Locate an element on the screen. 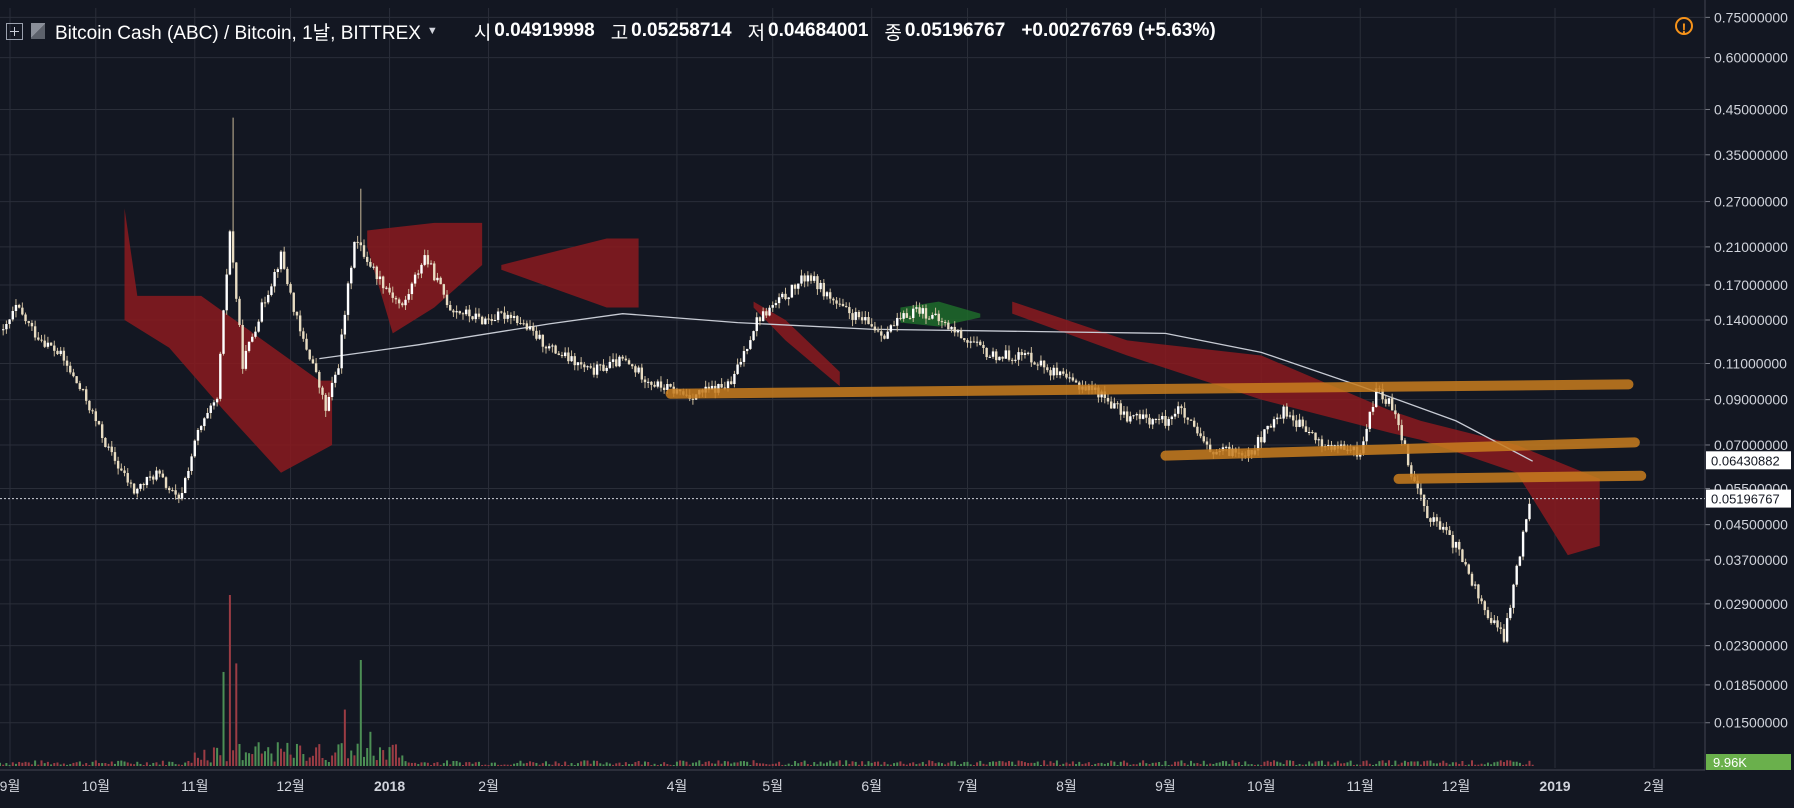 The image size is (1794, 808). expand-icon is located at coordinates (14, 31).